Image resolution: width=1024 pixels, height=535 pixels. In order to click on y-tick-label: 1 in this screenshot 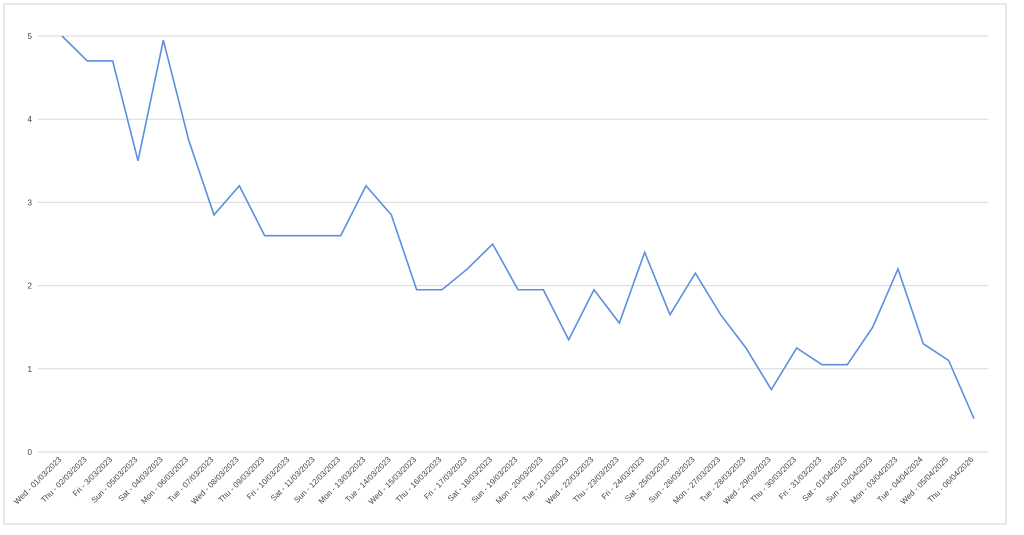, I will do `click(30, 369)`.